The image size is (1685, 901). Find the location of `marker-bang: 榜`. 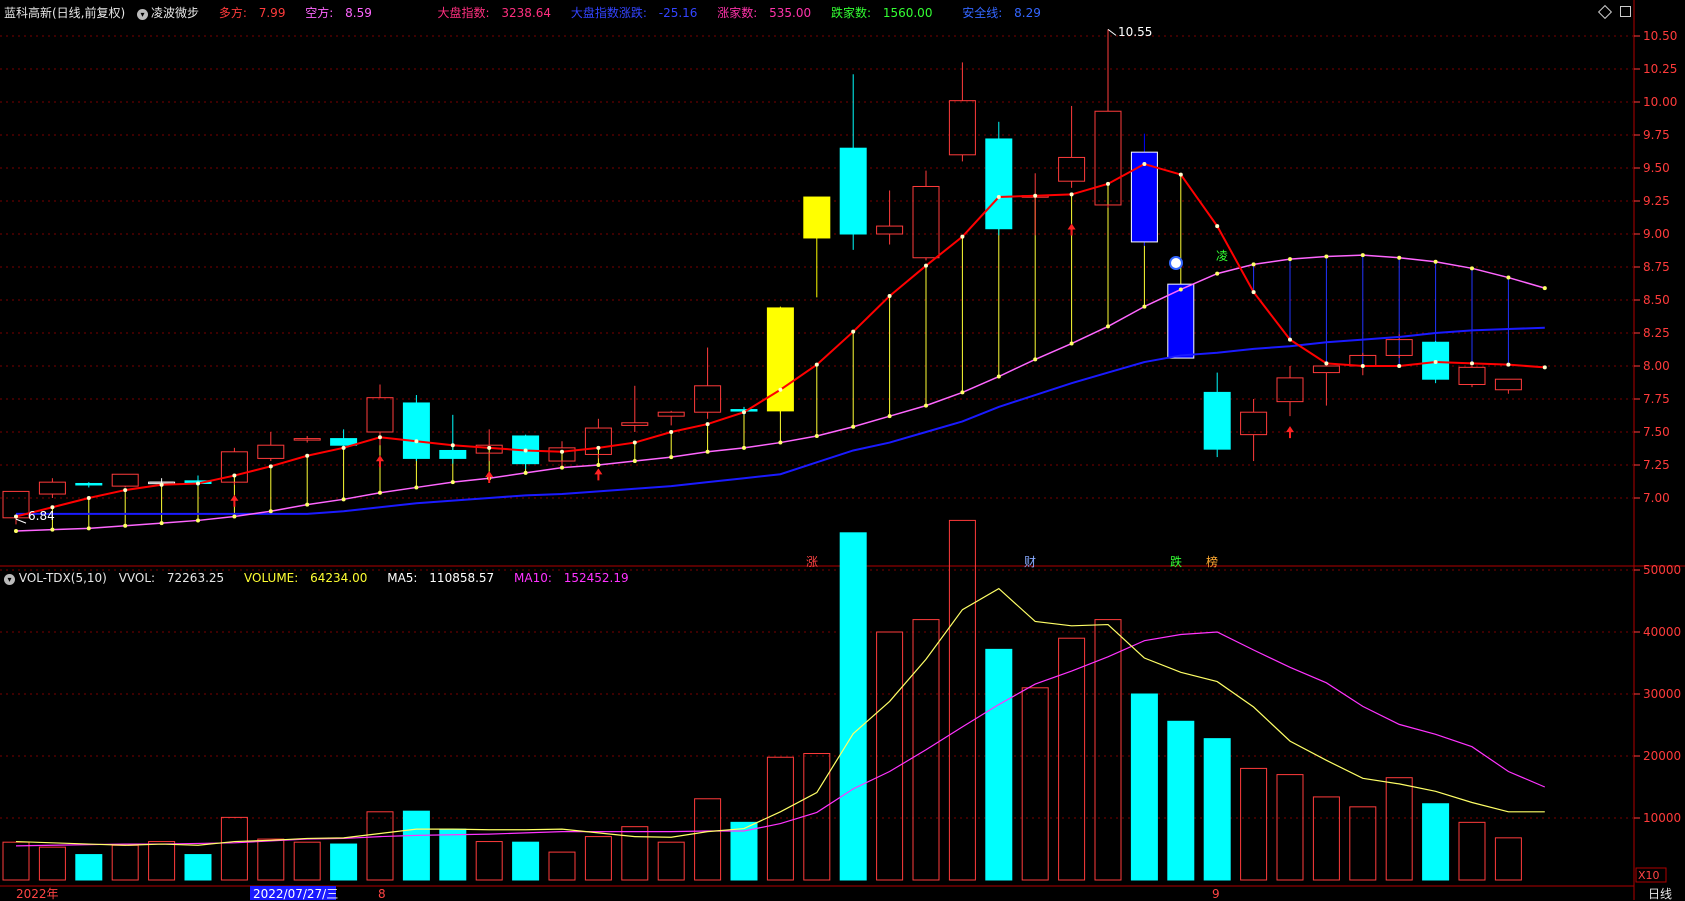

marker-bang: 榜 is located at coordinates (1212, 561).